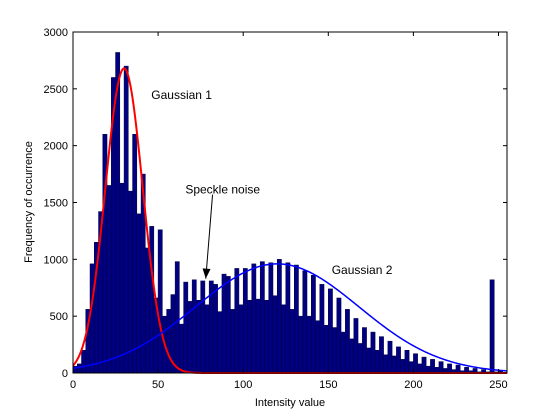  Describe the element at coordinates (158, 385) in the screenshot. I see `x-tick-label: 50` at that location.